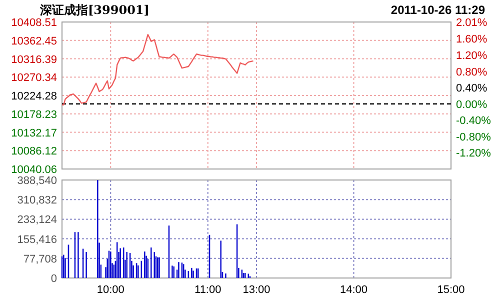  Describe the element at coordinates (53, 279) in the screenshot. I see `y-tick-label: 0` at that location.